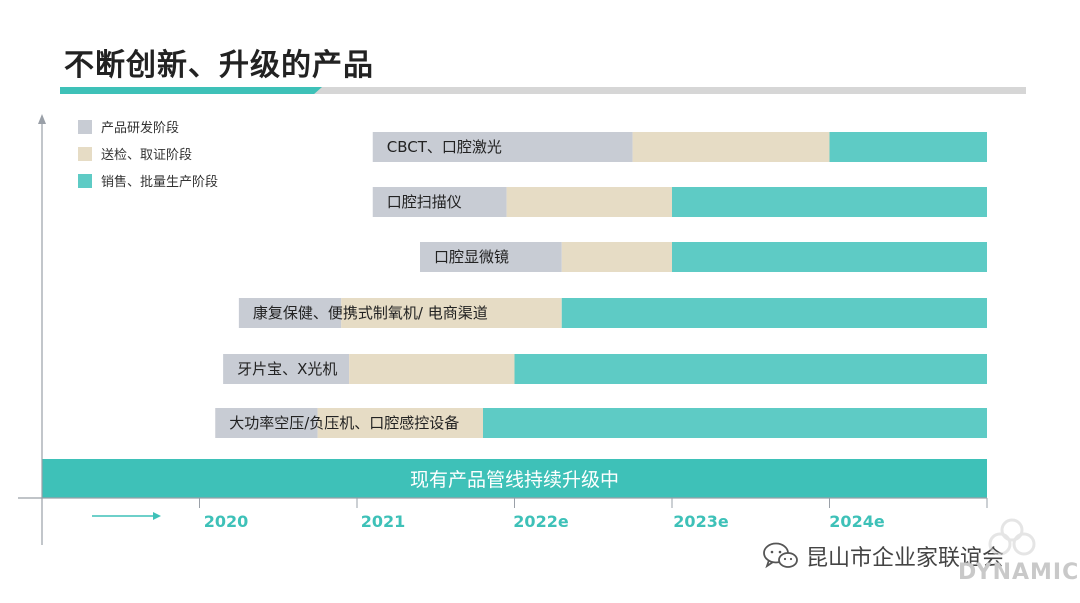 Image resolution: width=1080 pixels, height=603 pixels. Describe the element at coordinates (344, 423) in the screenshot. I see `row-label: 大功率空压/负压机、口腔感控设备` at that location.